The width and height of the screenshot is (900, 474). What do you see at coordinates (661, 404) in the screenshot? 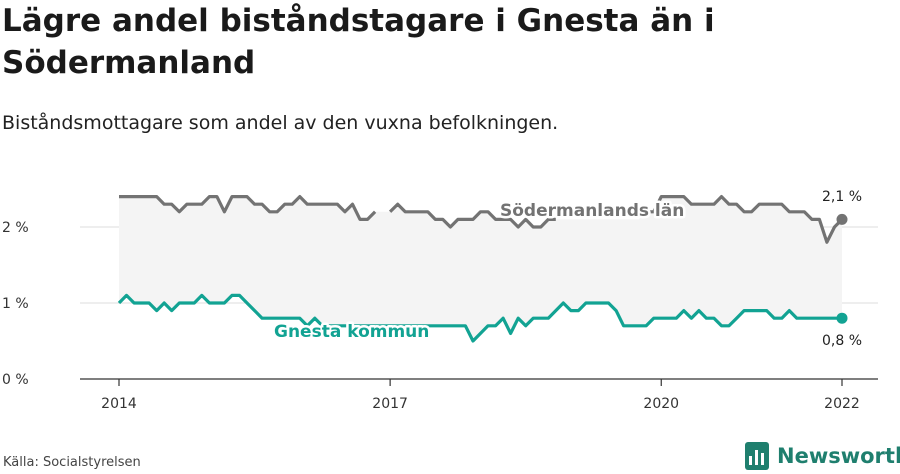
I see `x-tick-label: 2020` at bounding box center [661, 404].